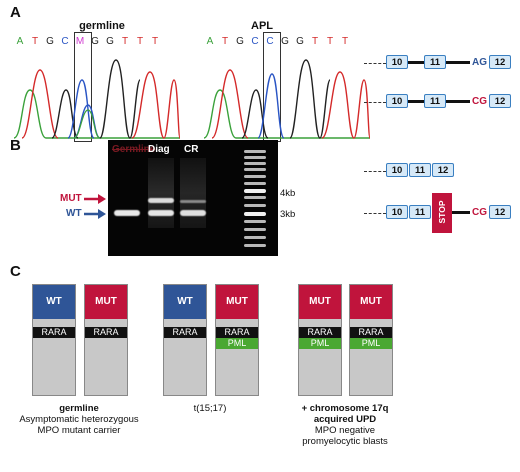 Image resolution: width=520 pixels, height=472 pixels. Describe the element at coordinates (345, 408) in the screenshot. I see `caption-title: + chromosome 17q` at that location.